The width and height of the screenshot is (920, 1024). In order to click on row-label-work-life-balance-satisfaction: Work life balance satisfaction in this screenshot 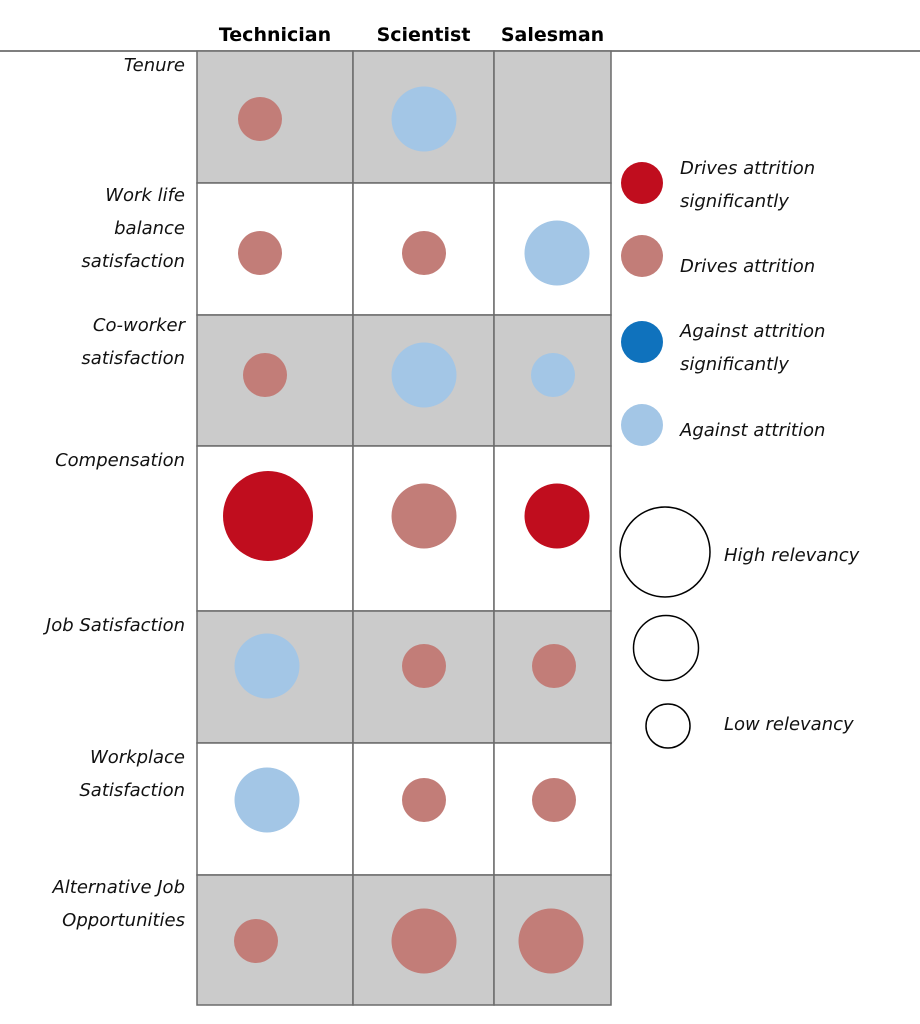, I will do `click(133, 228)`.